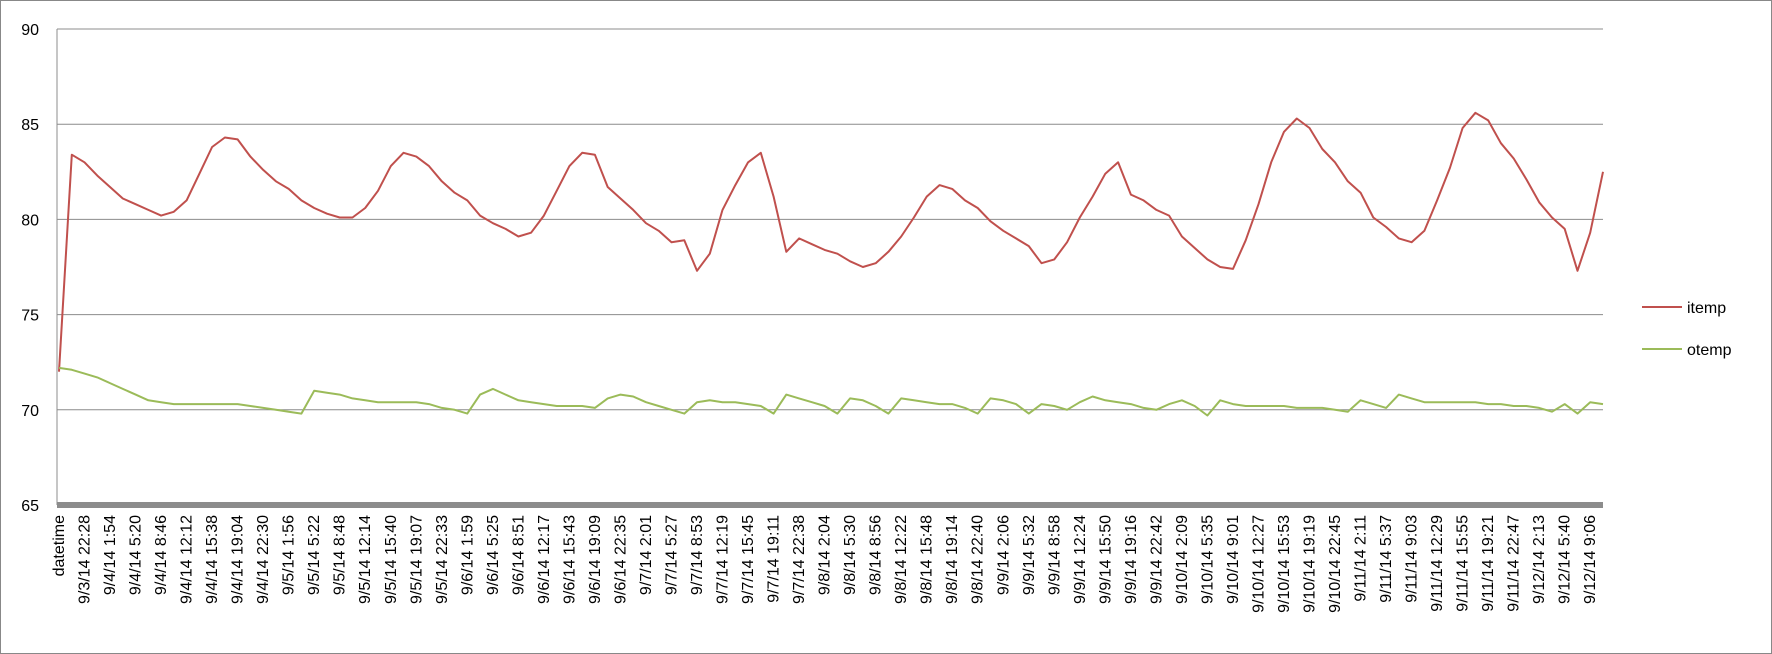  What do you see at coordinates (1539, 559) in the screenshot?
I see `x-tick-label: 9/12/14 2:13` at bounding box center [1539, 559].